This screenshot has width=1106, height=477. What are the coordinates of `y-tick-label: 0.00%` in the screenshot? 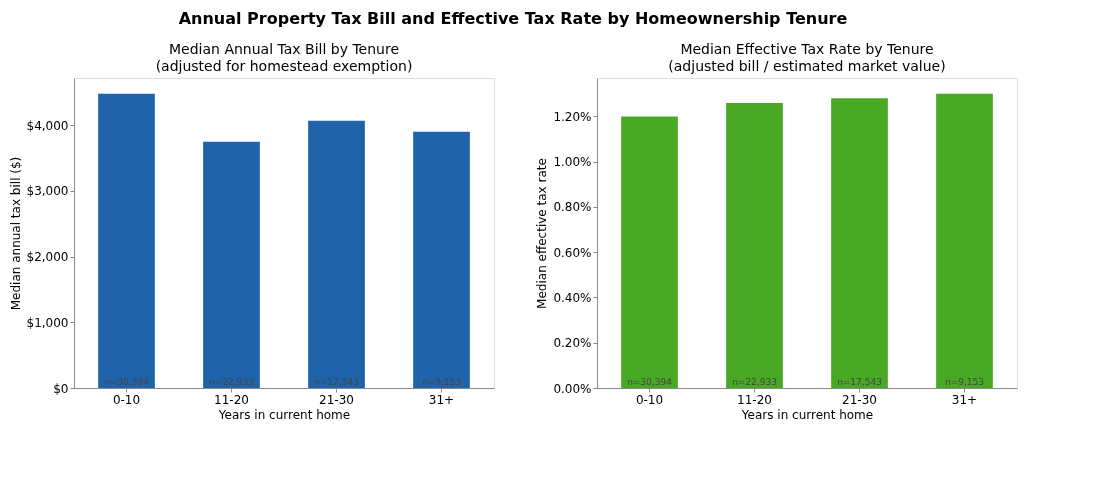 It's located at (572, 388).